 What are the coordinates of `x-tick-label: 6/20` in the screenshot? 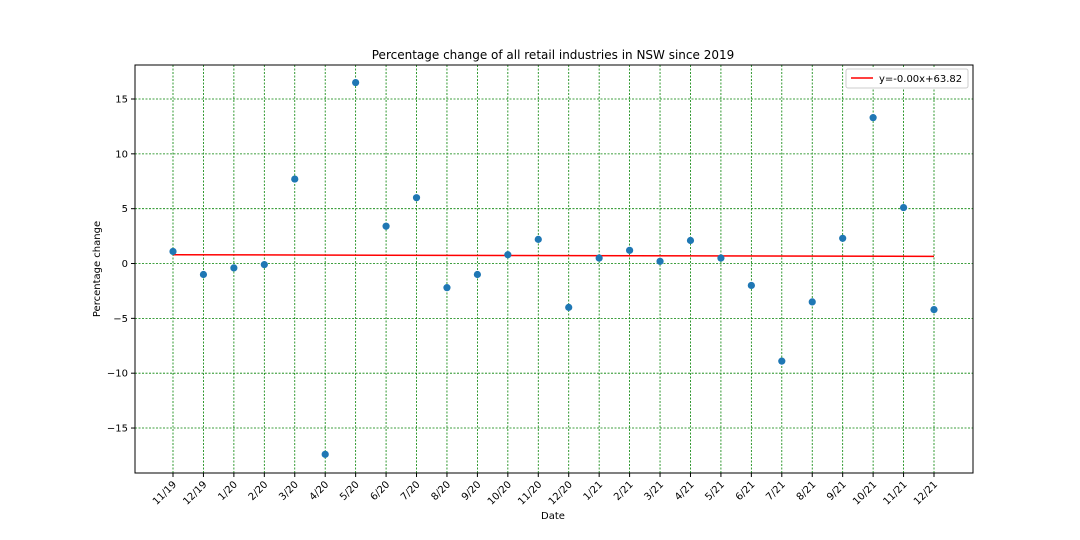 It's located at (381, 491).